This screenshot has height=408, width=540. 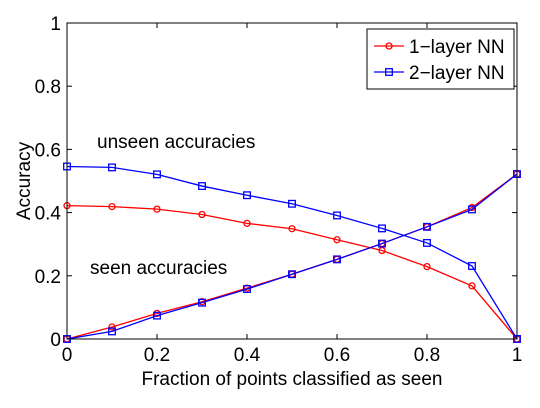 What do you see at coordinates (48, 150) in the screenshot?
I see `y-tick-label: 0.6` at bounding box center [48, 150].